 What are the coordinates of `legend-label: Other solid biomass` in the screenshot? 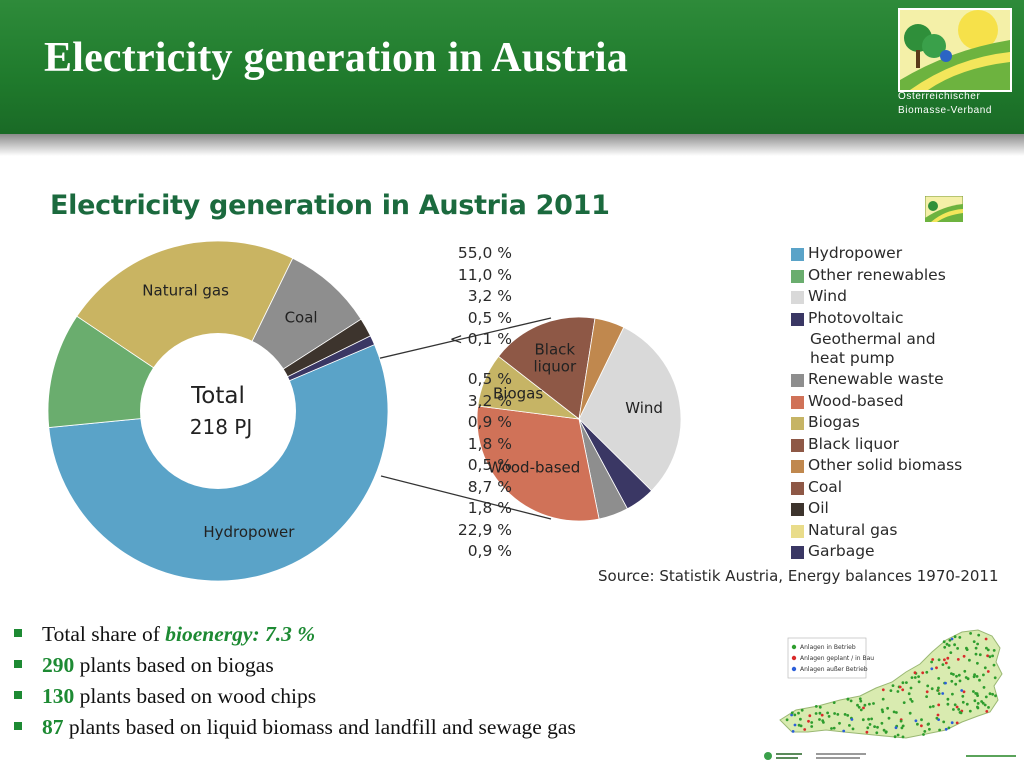 It's located at (885, 465).